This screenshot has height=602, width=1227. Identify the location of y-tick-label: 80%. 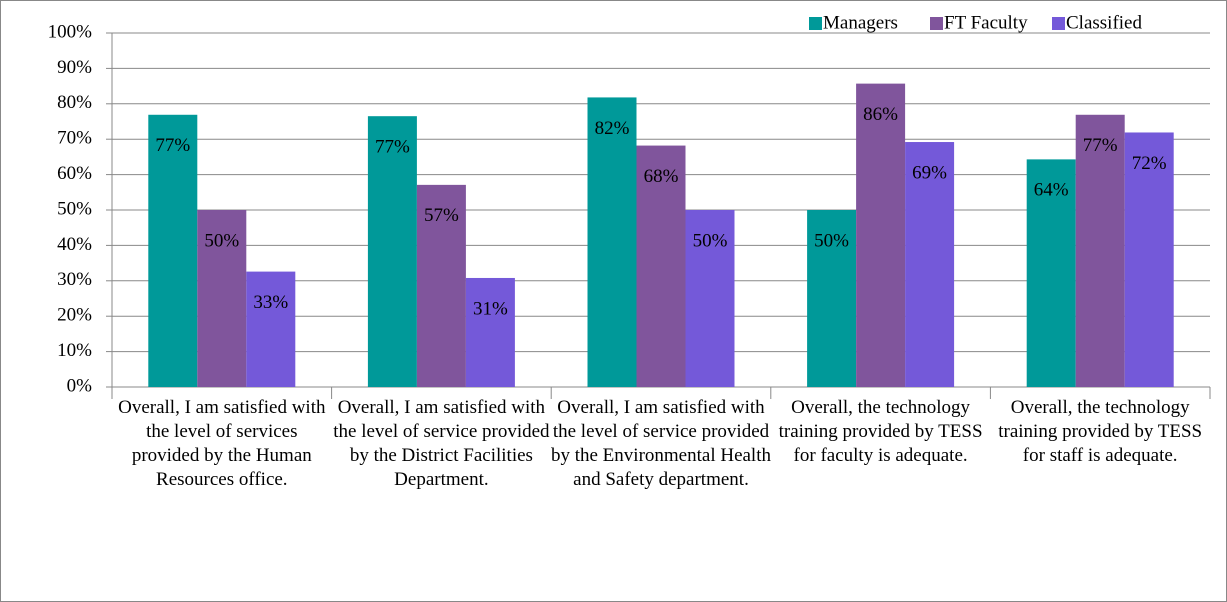
(74, 102).